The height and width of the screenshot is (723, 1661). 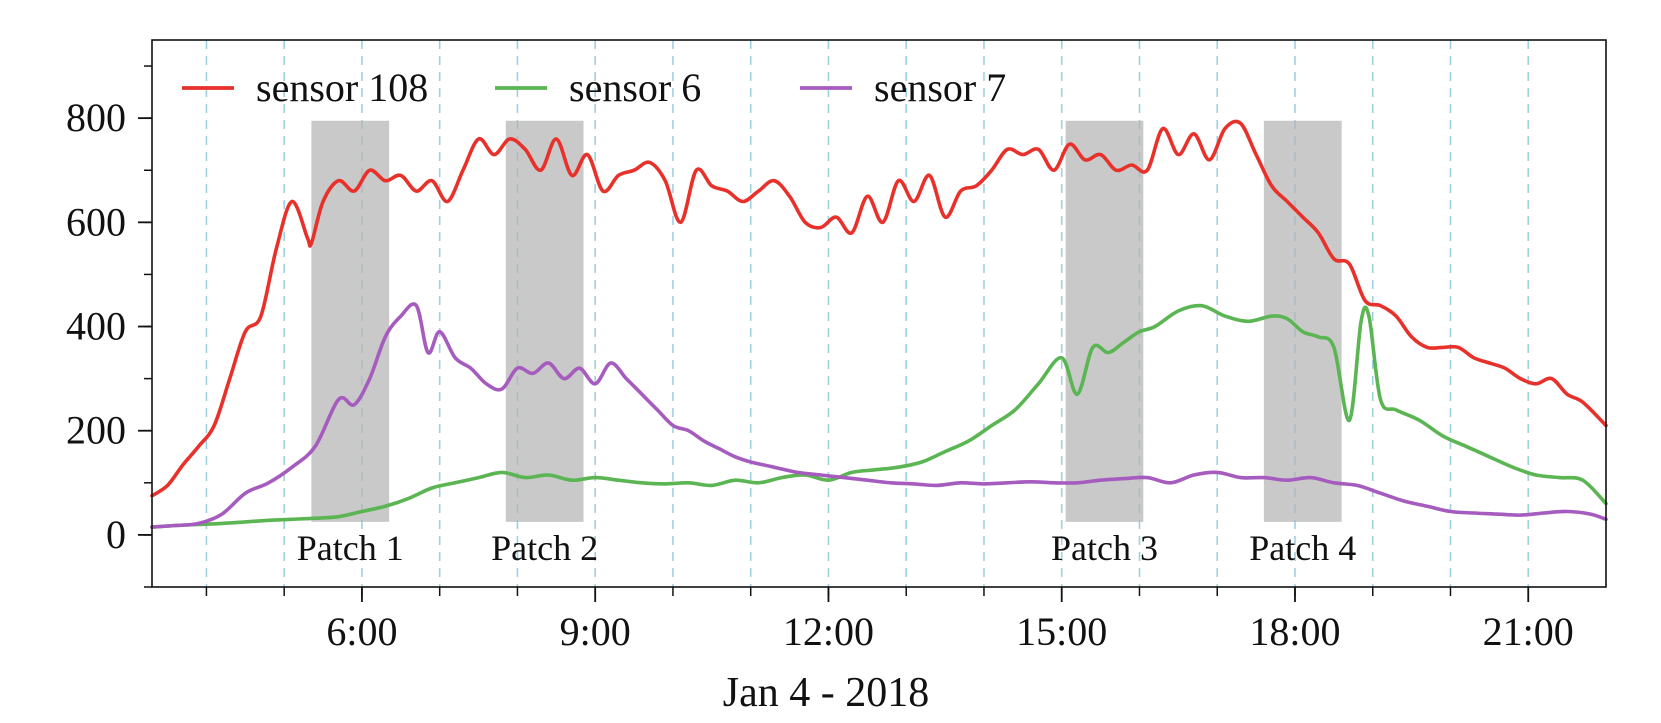 What do you see at coordinates (828, 631) in the screenshot?
I see `x-tick-label-12: 12:00` at bounding box center [828, 631].